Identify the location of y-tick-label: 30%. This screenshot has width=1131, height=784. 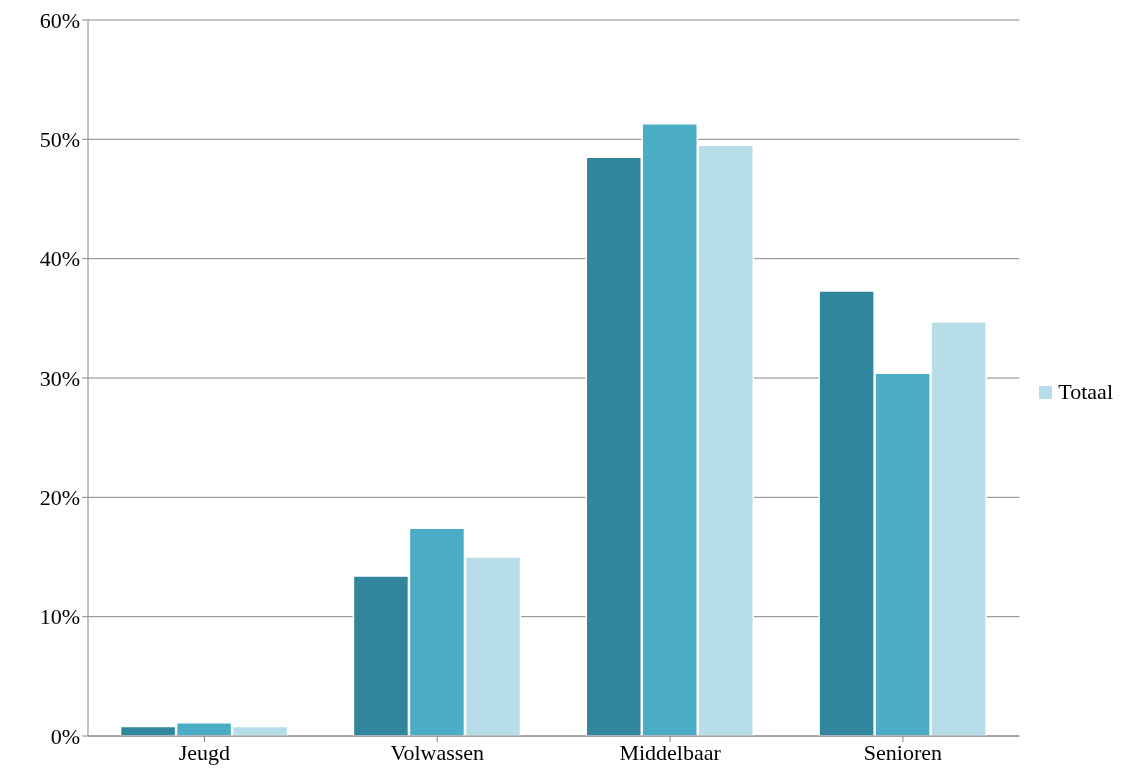
(59, 378).